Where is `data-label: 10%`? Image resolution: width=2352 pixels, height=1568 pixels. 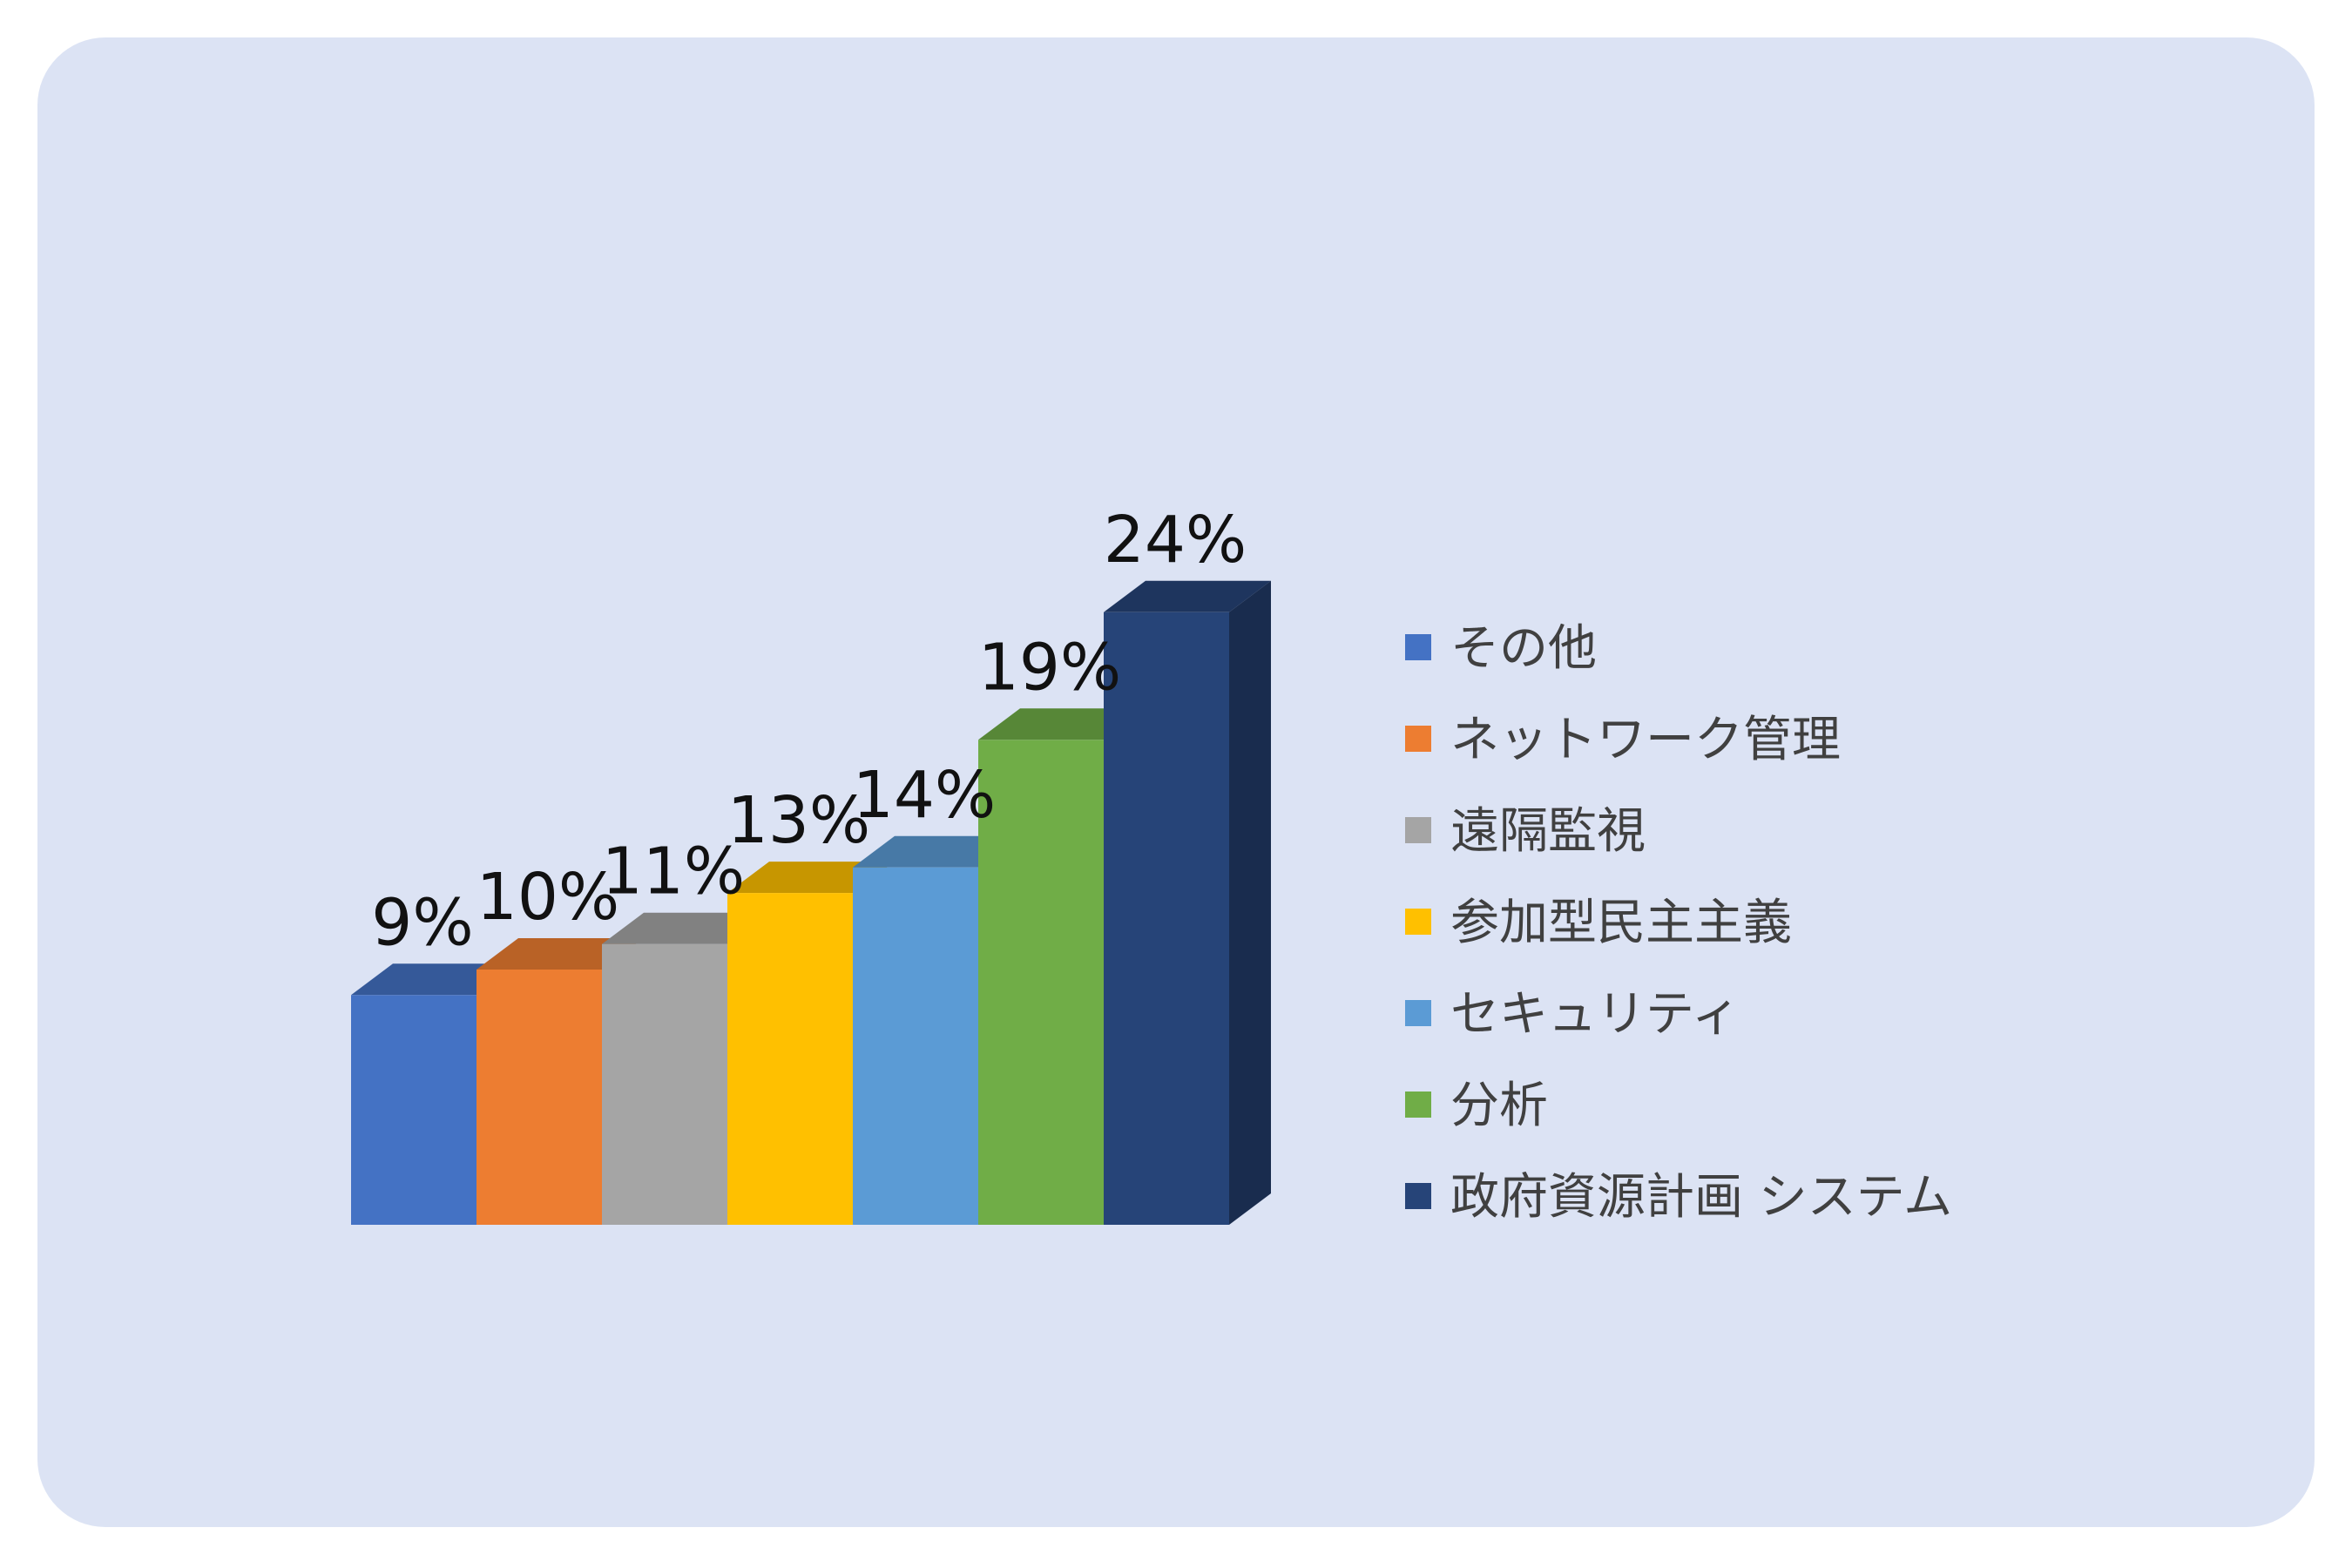 data-label: 10% is located at coordinates (547, 897).